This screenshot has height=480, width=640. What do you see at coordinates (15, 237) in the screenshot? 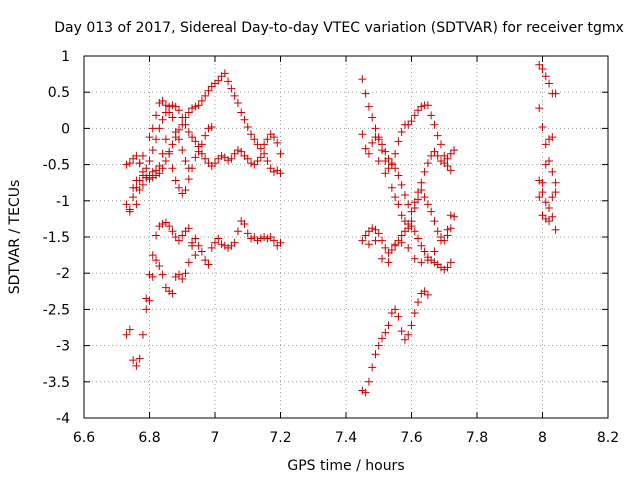
I see `y-axis-label: SDTVAR / TECUs` at bounding box center [15, 237].